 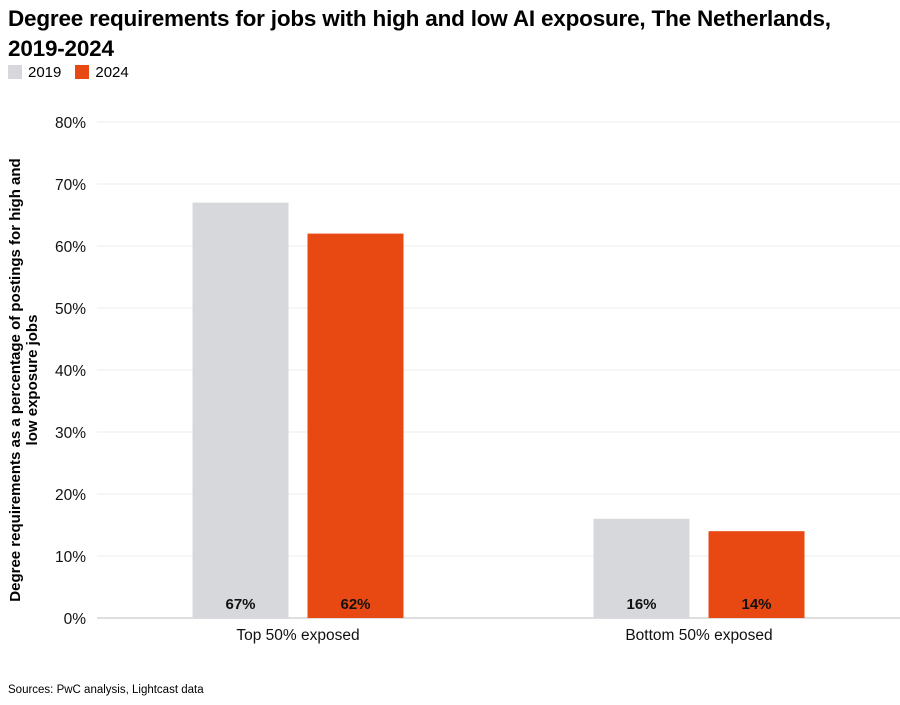 I want to click on y-tick-label: 40%, so click(x=70, y=371).